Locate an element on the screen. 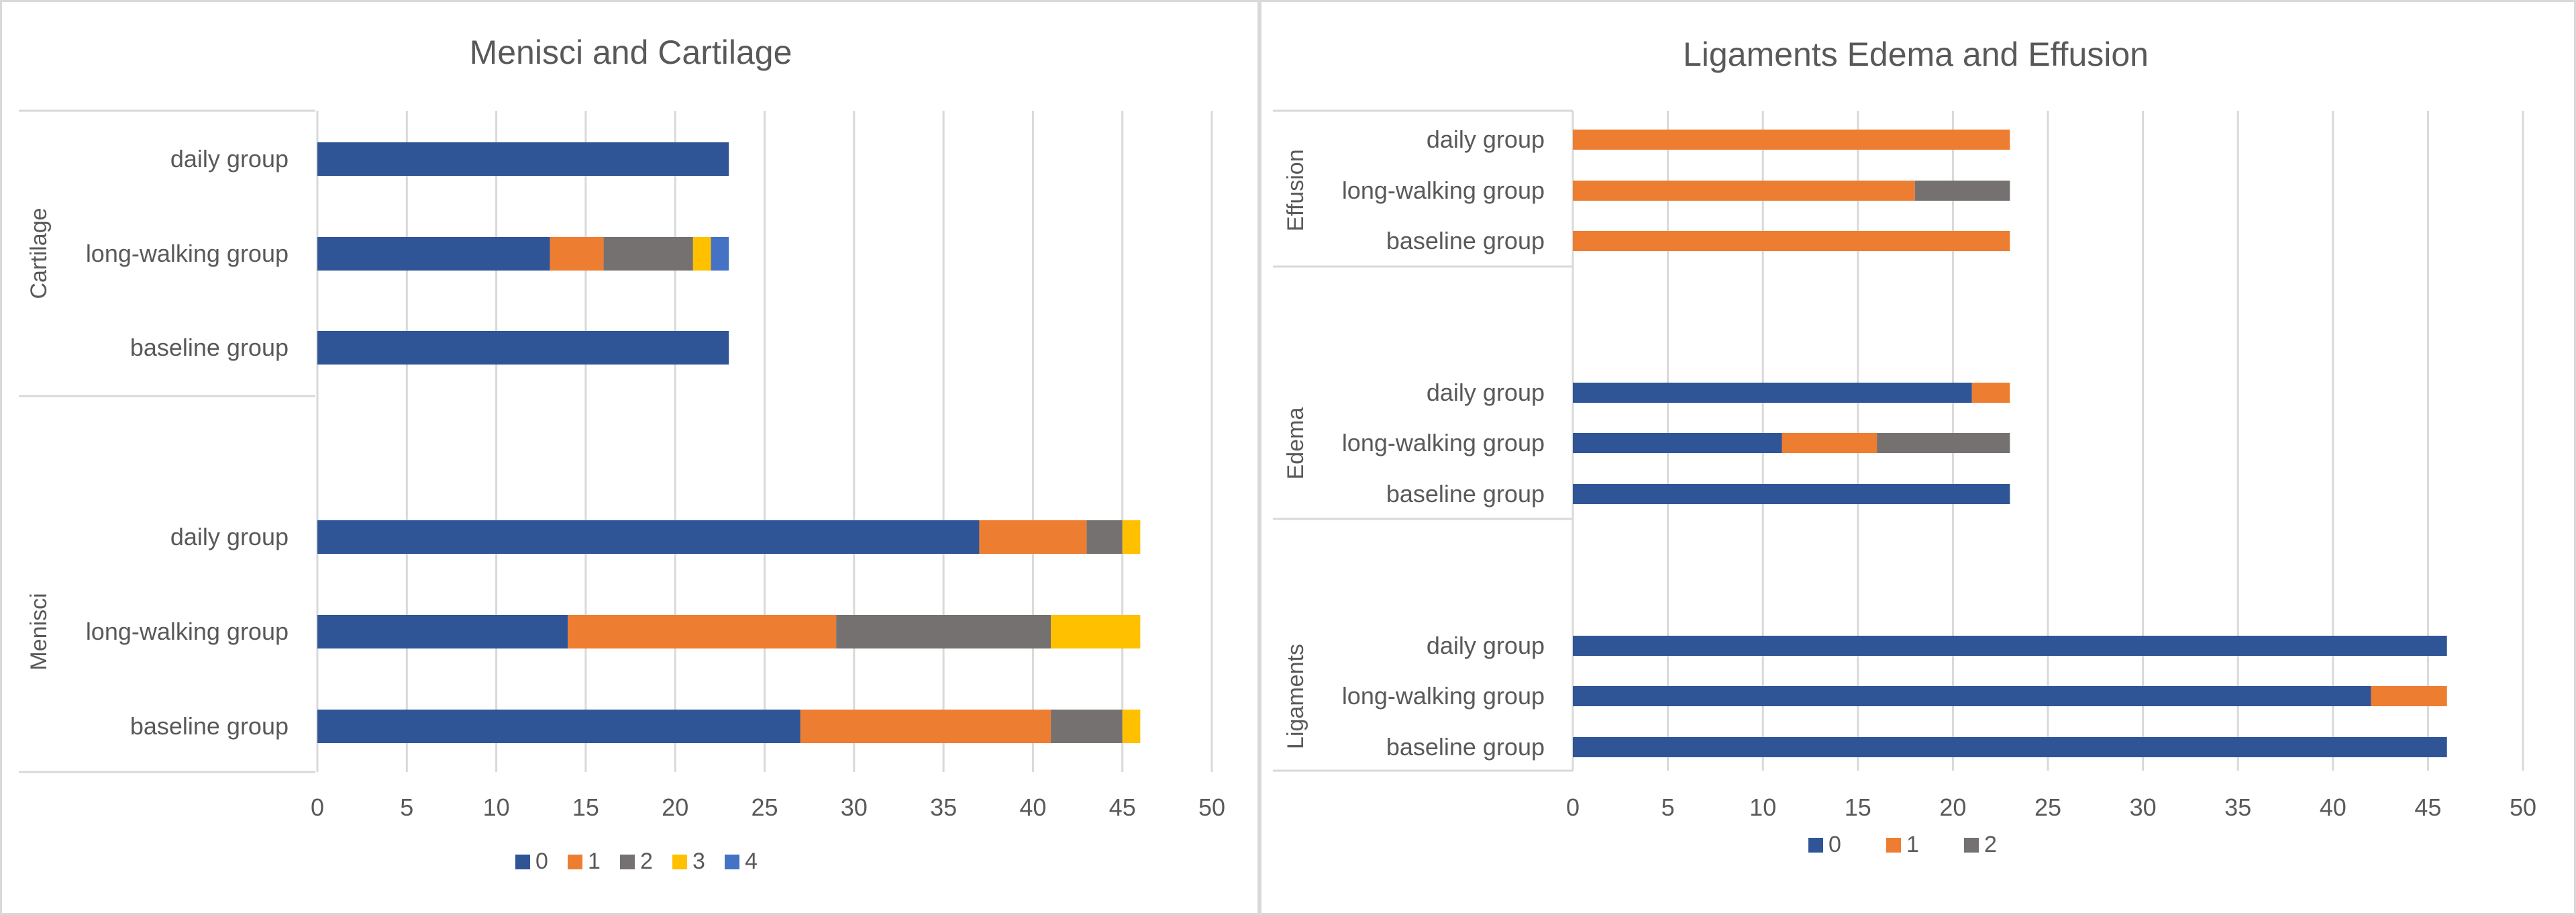 The image size is (2576, 915). group-label-effusion: Effusion is located at coordinates (1295, 190).